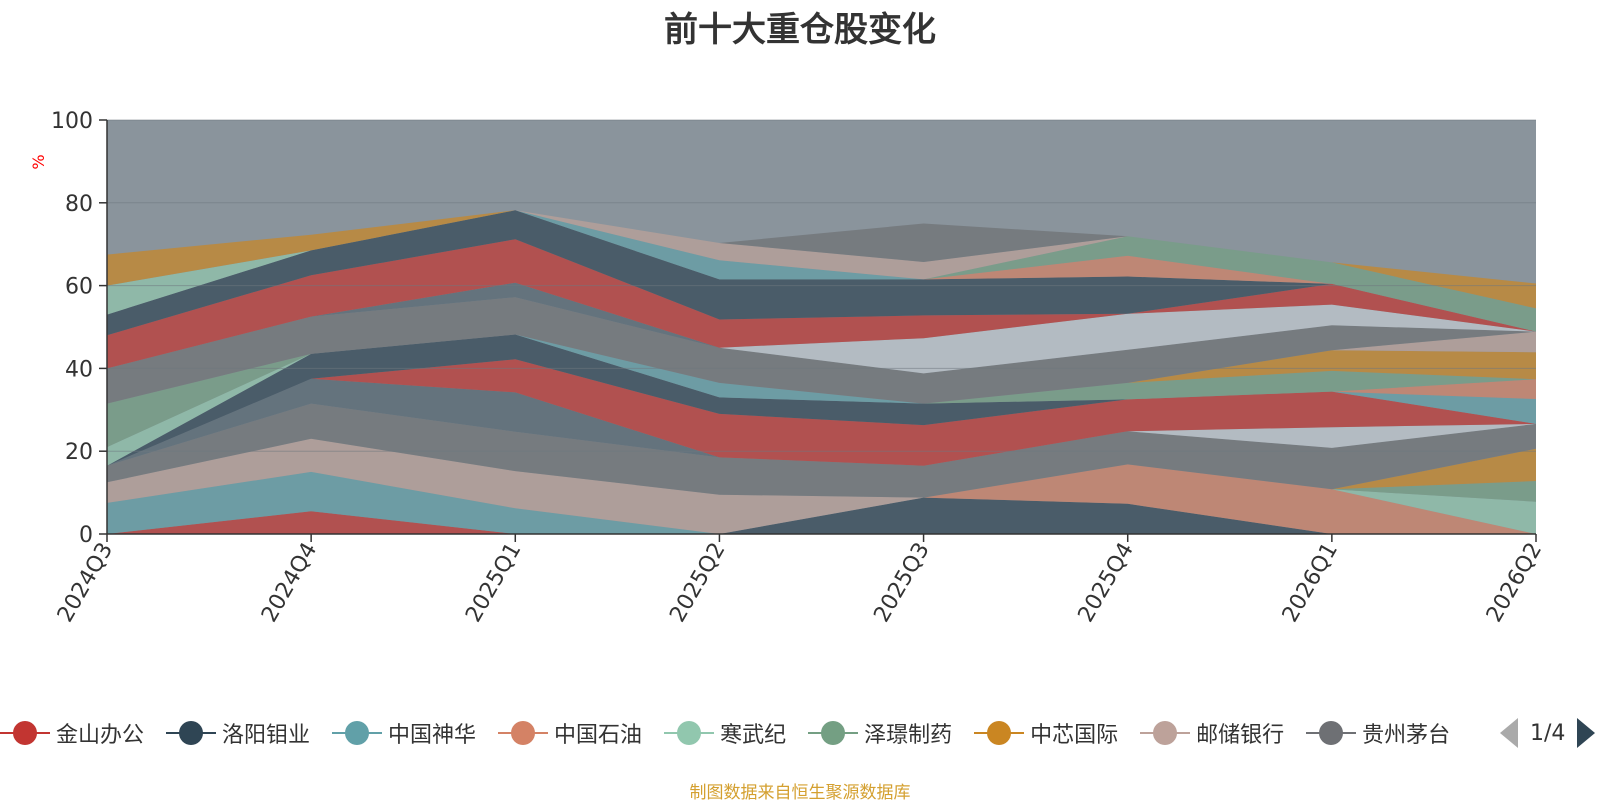 This screenshot has width=1600, height=803. I want to click on x-tick-label: 2025Q2, so click(697, 583).